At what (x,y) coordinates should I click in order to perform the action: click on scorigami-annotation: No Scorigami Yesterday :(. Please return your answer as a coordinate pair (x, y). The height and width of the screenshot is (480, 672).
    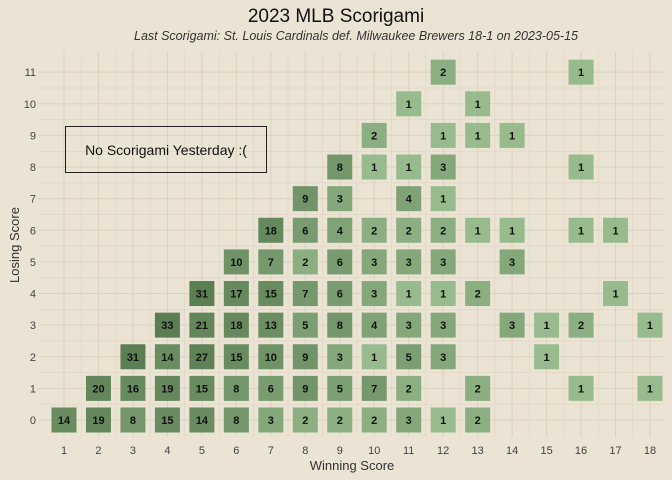
    Looking at the image, I should click on (166, 149).